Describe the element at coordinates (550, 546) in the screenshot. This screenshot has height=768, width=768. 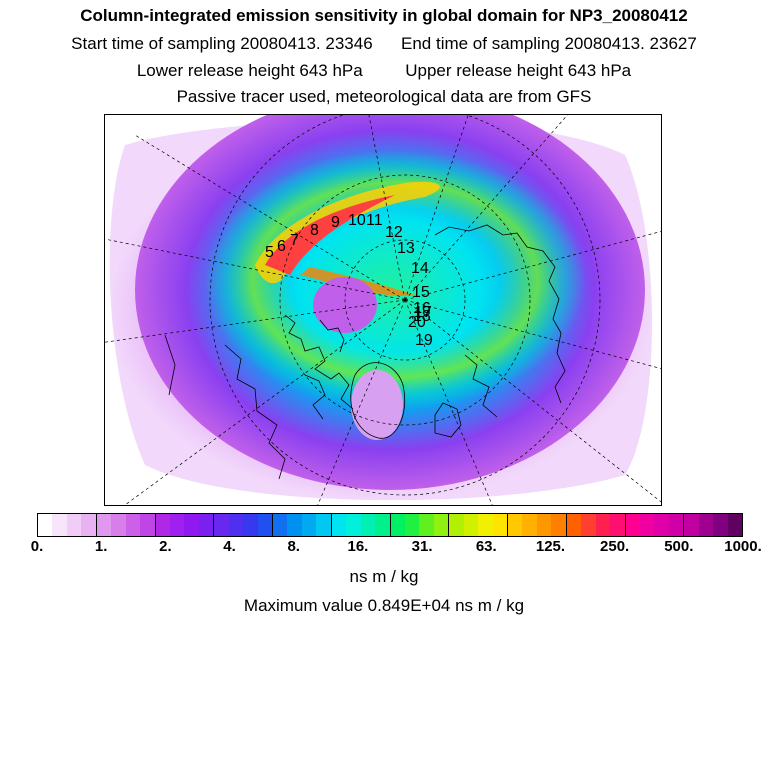
I see `colorbar-tick-label: 125.` at that location.